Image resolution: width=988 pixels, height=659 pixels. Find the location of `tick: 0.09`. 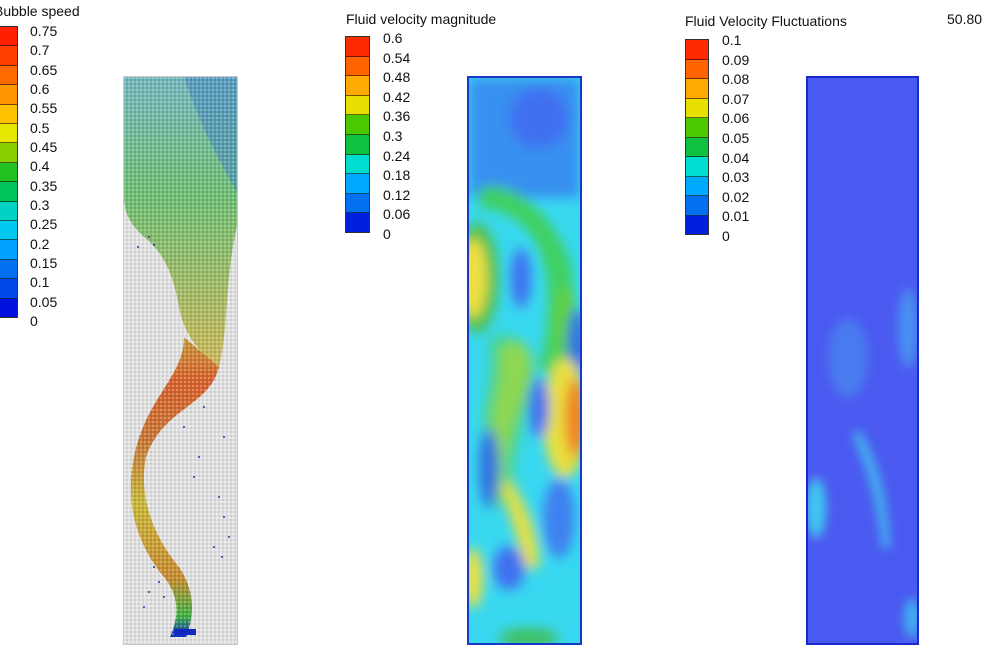

tick: 0.09 is located at coordinates (736, 59).